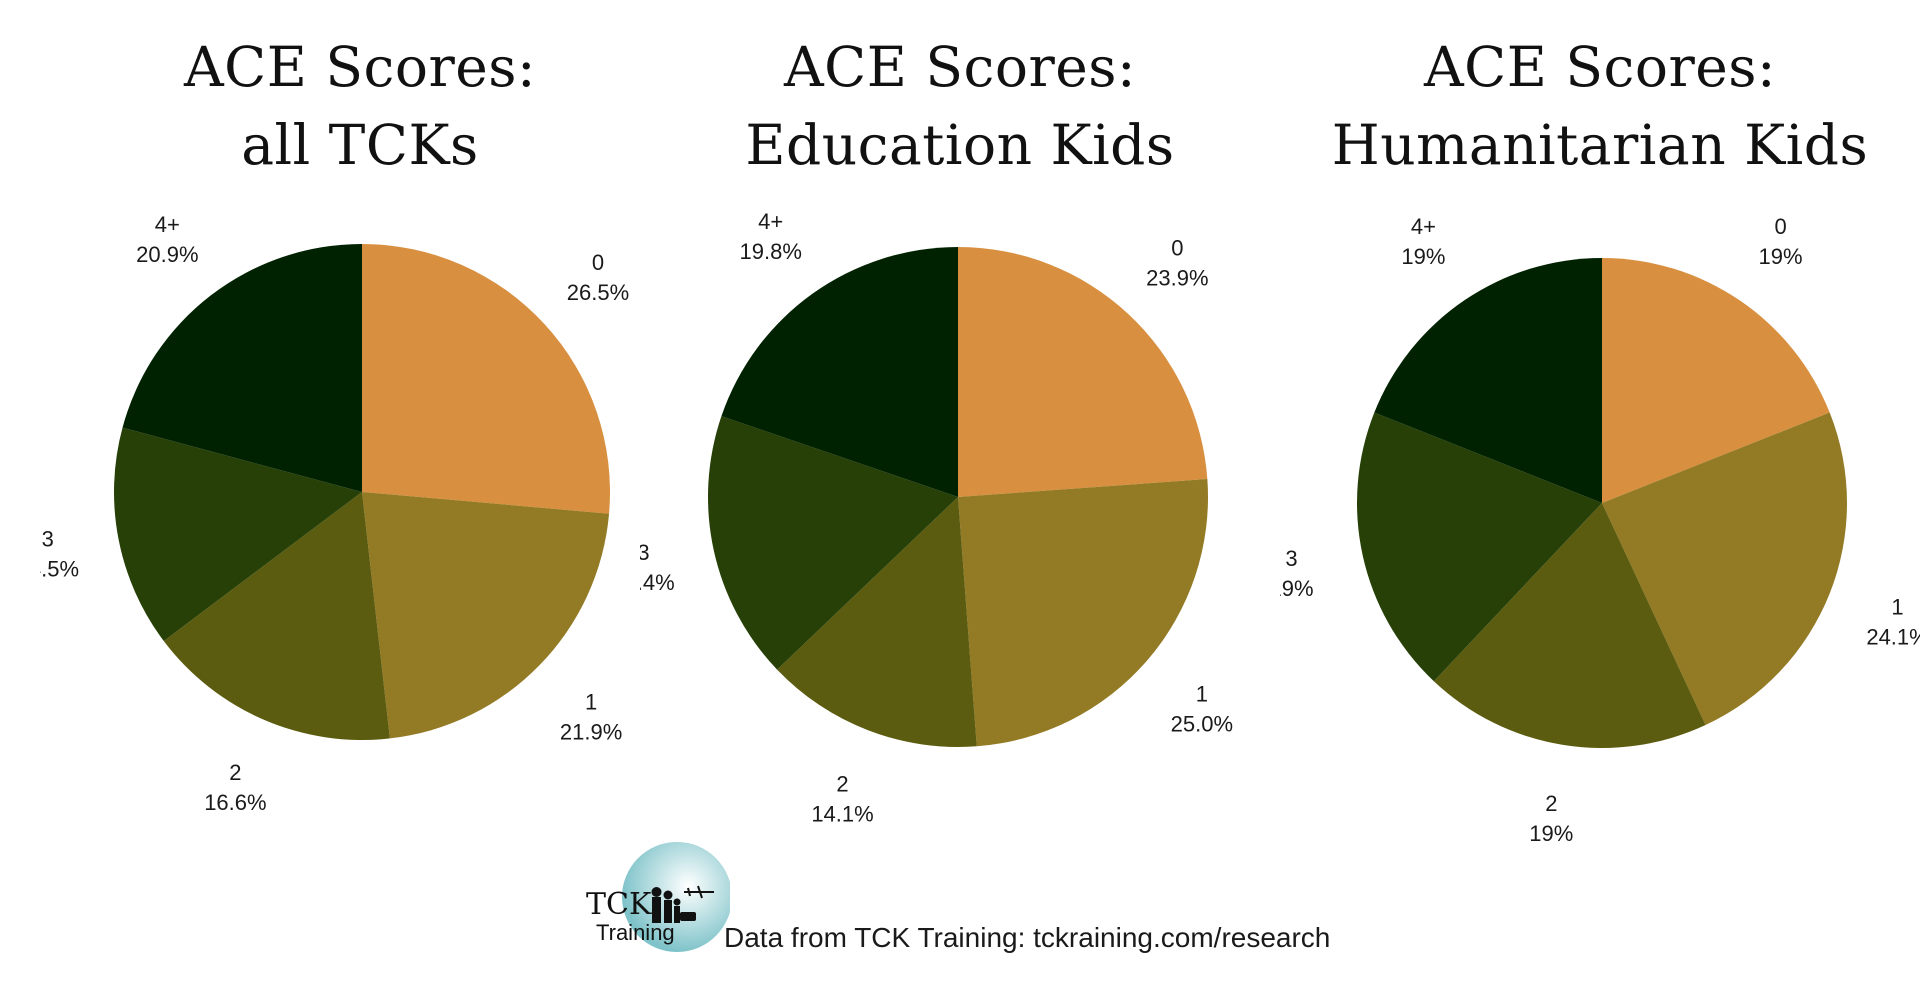 The width and height of the screenshot is (1920, 1001). Describe the element at coordinates (1600, 145) in the screenshot. I see `chart-title-line-2: Humanitarian Kids` at that location.